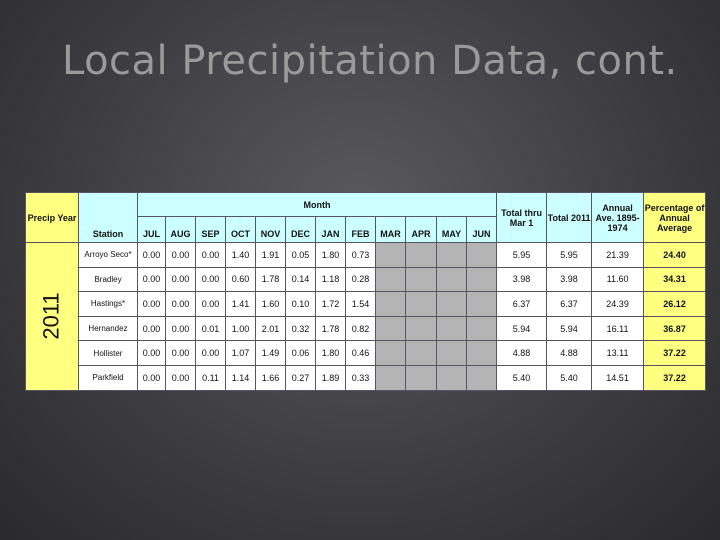  Describe the element at coordinates (270, 304) in the screenshot. I see `table-cell: 1.60` at that location.